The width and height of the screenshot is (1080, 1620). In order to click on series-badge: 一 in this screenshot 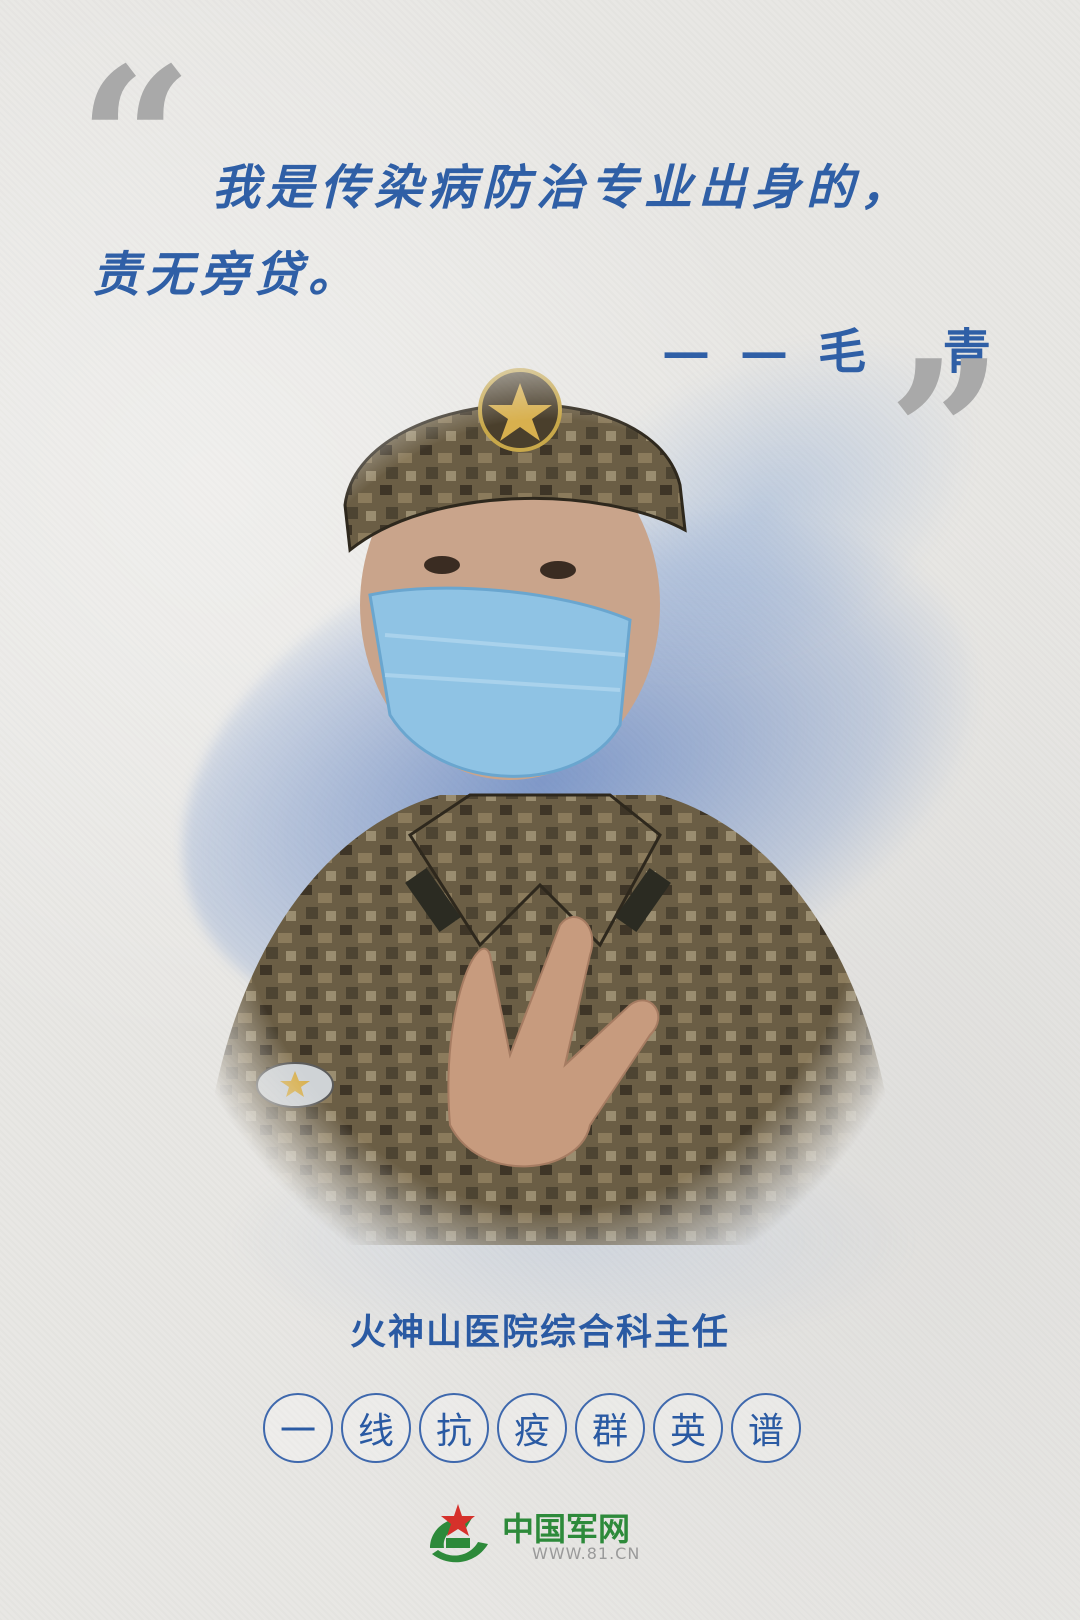, I will do `click(298, 1428)`.